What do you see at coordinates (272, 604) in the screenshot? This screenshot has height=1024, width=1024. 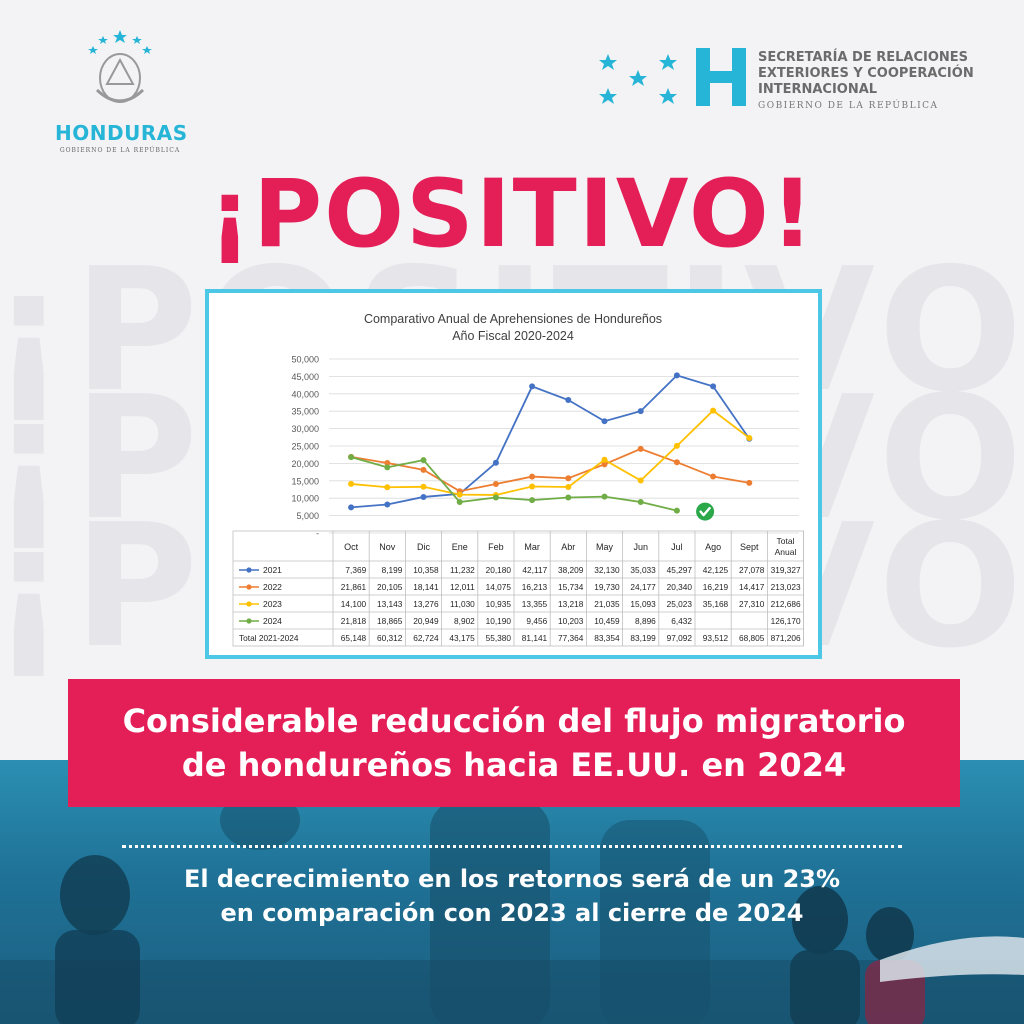 I see `legend-label: 2023` at bounding box center [272, 604].